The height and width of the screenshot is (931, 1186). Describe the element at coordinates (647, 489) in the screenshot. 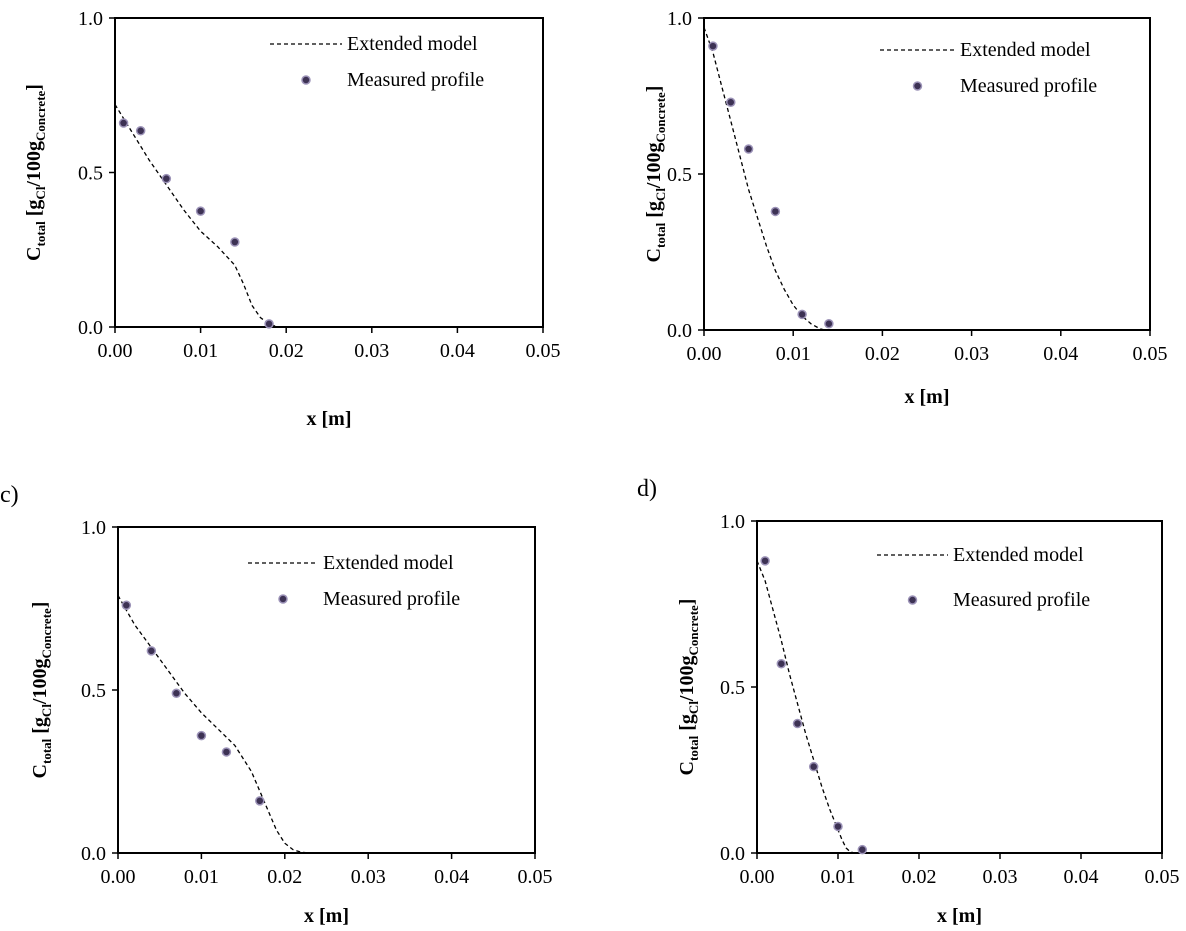

I see `panel-label: d)` at that location.